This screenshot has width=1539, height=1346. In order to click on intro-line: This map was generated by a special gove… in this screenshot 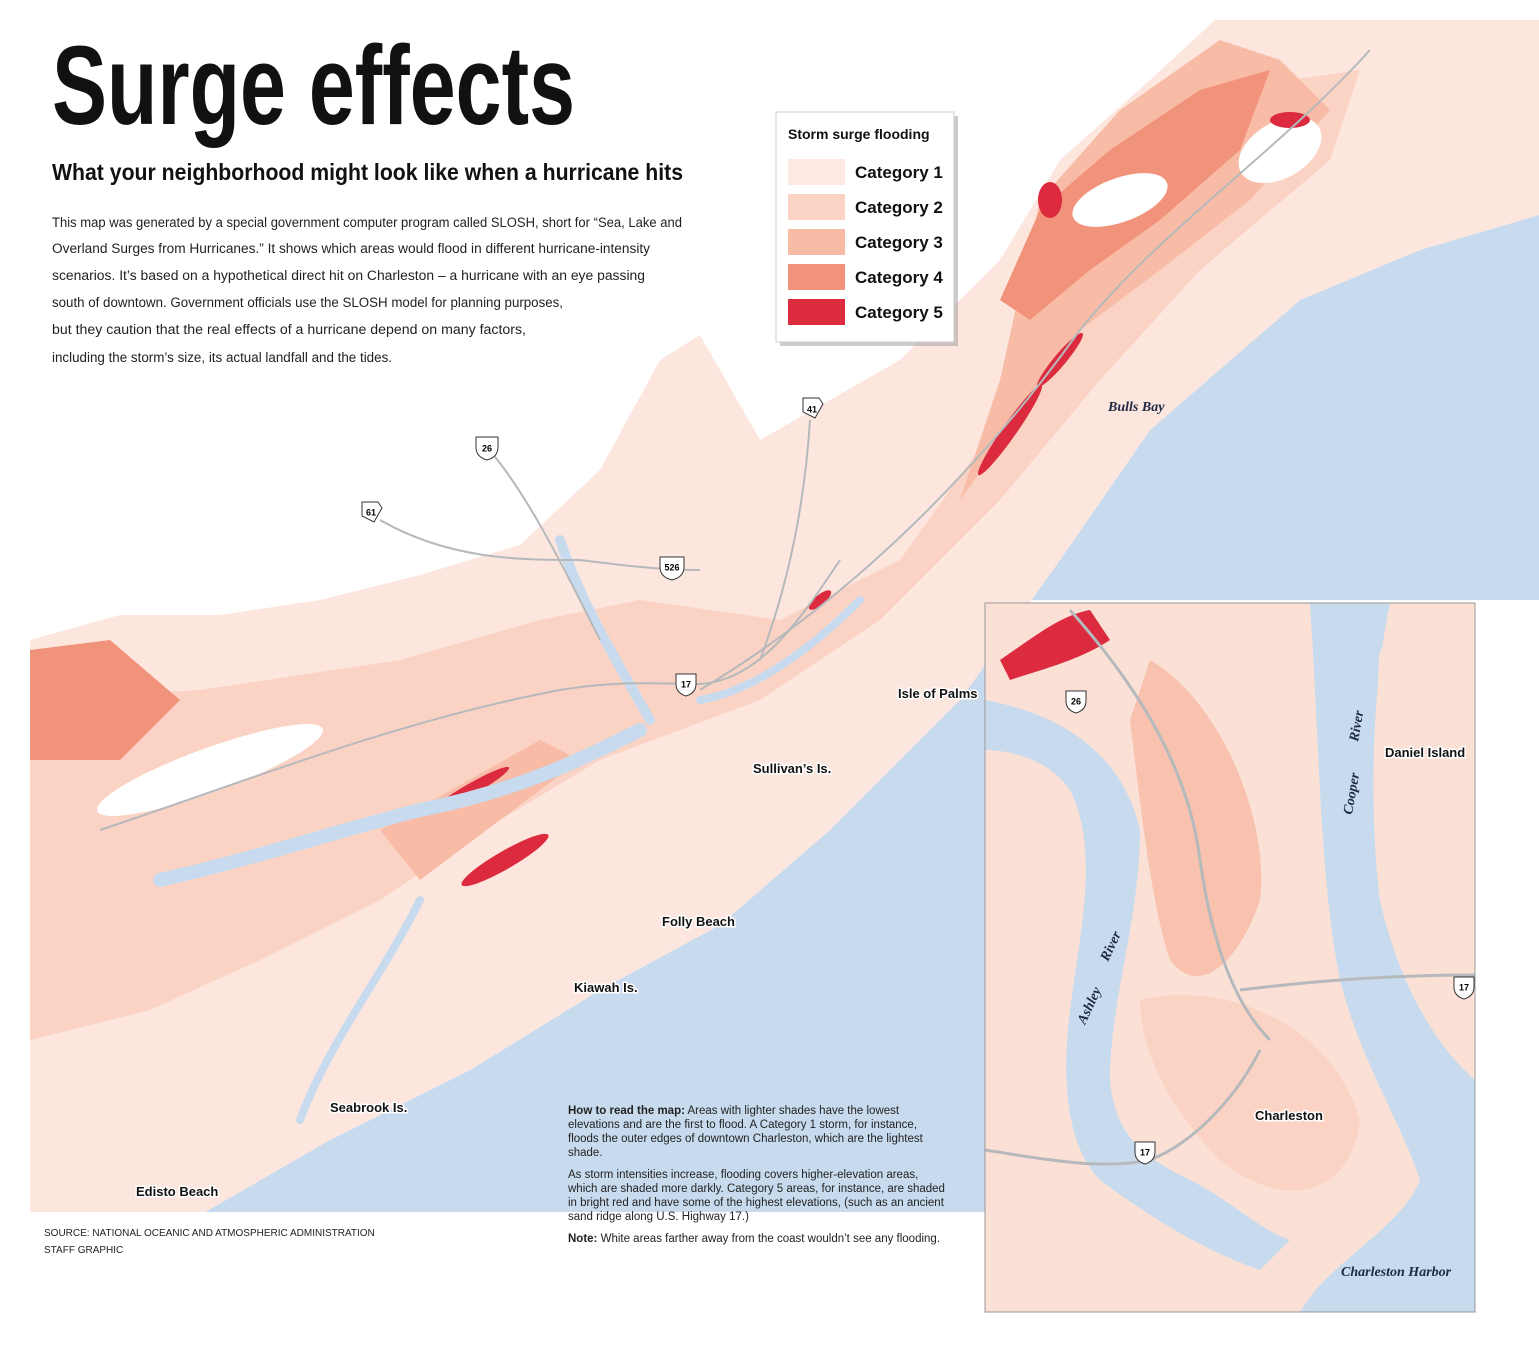, I will do `click(367, 222)`.